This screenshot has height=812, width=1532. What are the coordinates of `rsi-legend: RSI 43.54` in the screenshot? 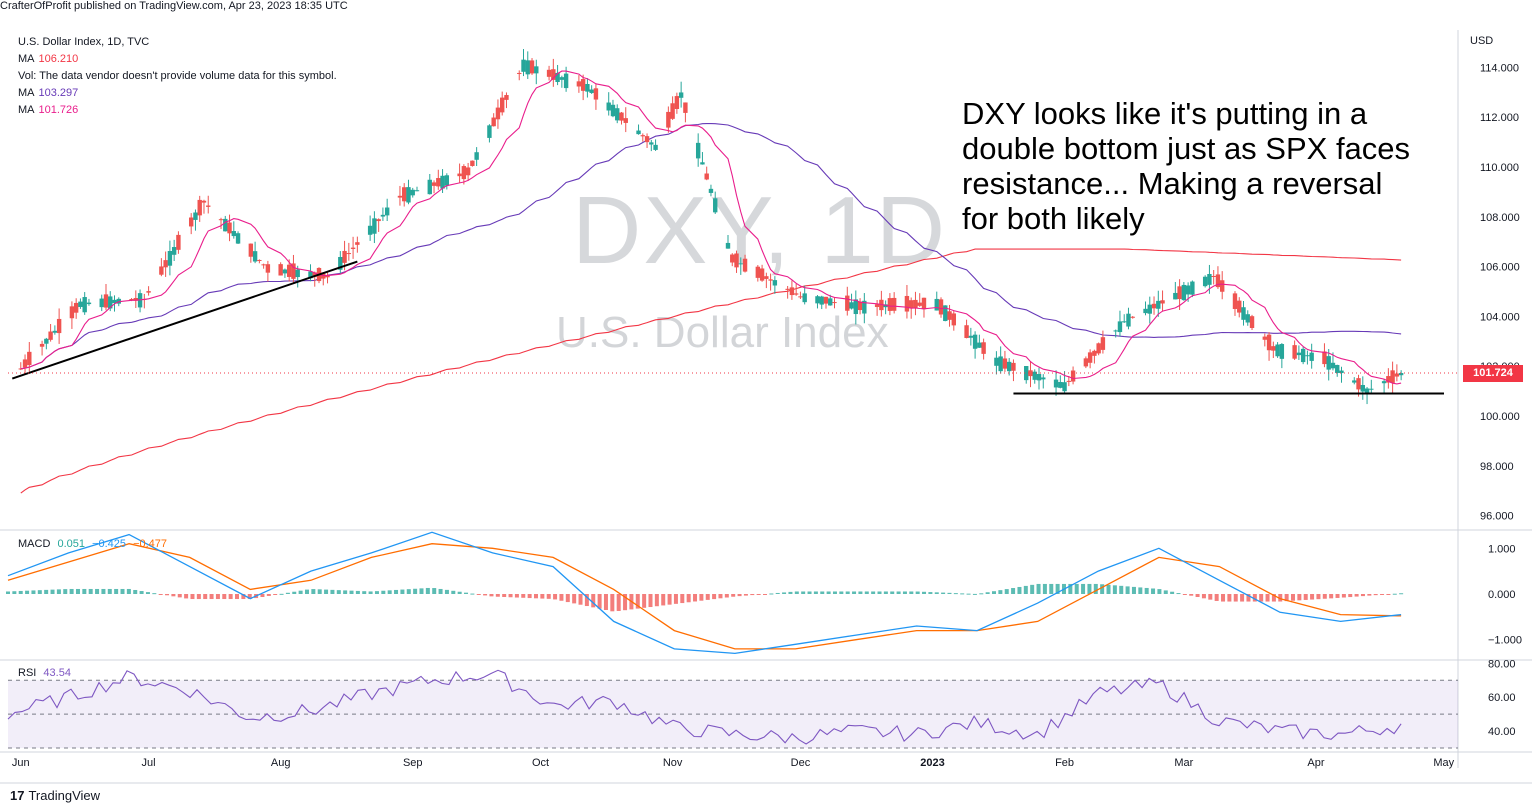 It's located at (46, 673).